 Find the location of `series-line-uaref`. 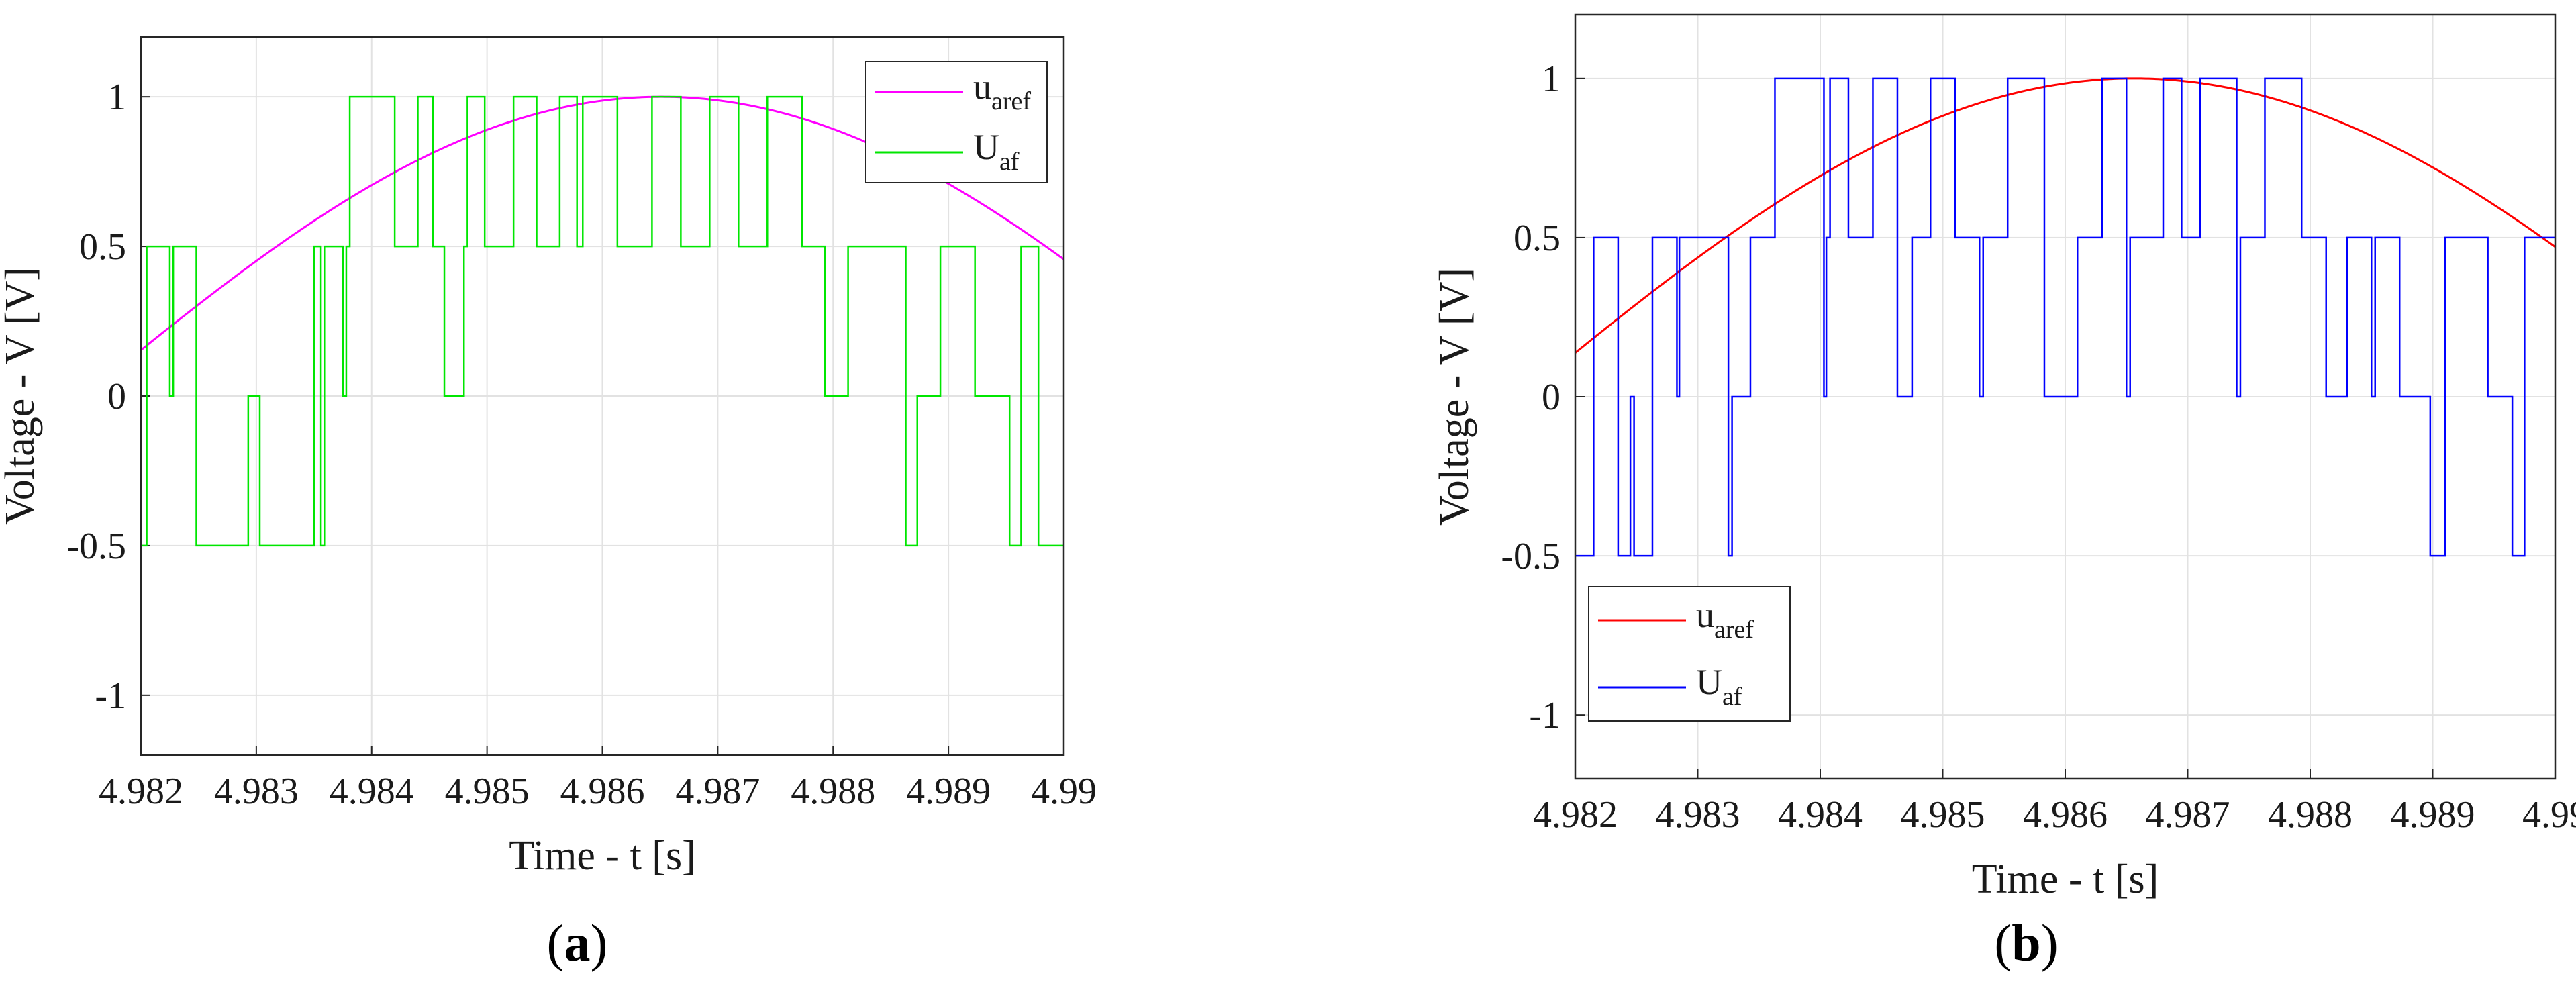

series-line-uaref is located at coordinates (2065, 216).